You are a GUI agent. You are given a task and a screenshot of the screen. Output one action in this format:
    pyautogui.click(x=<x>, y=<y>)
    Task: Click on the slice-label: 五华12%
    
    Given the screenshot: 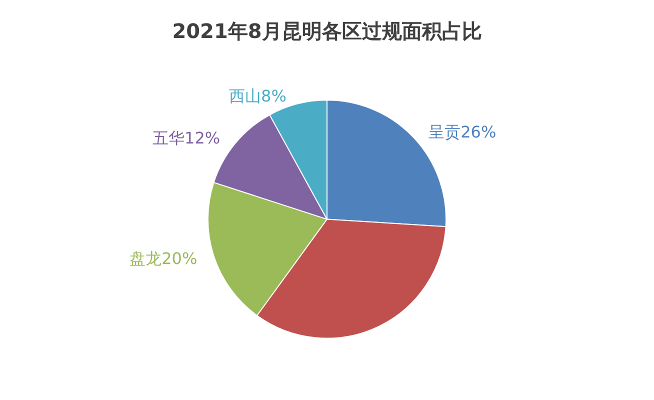 What is the action you would take?
    pyautogui.click(x=186, y=138)
    